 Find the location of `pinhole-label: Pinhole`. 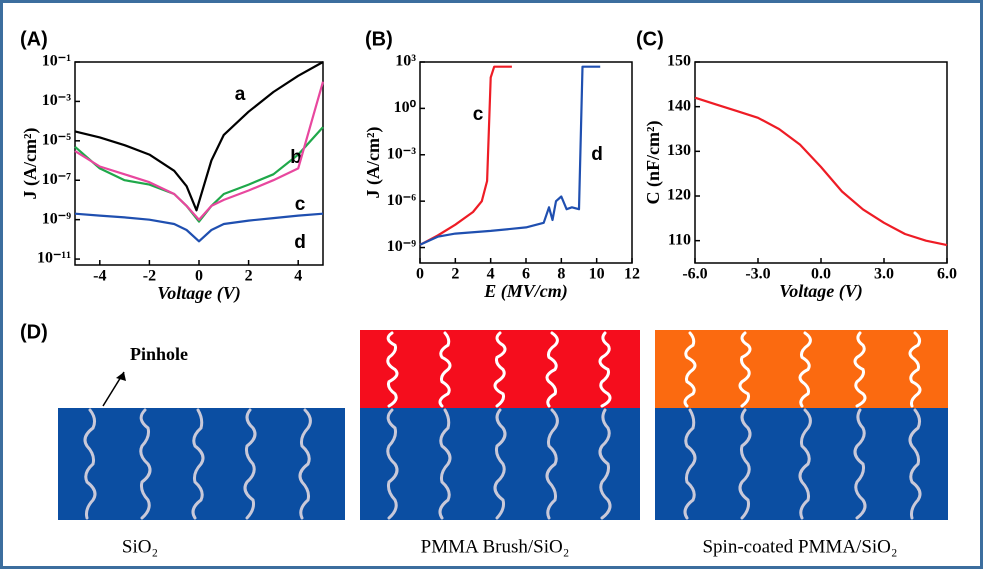

pinhole-label: Pinhole is located at coordinates (159, 354).